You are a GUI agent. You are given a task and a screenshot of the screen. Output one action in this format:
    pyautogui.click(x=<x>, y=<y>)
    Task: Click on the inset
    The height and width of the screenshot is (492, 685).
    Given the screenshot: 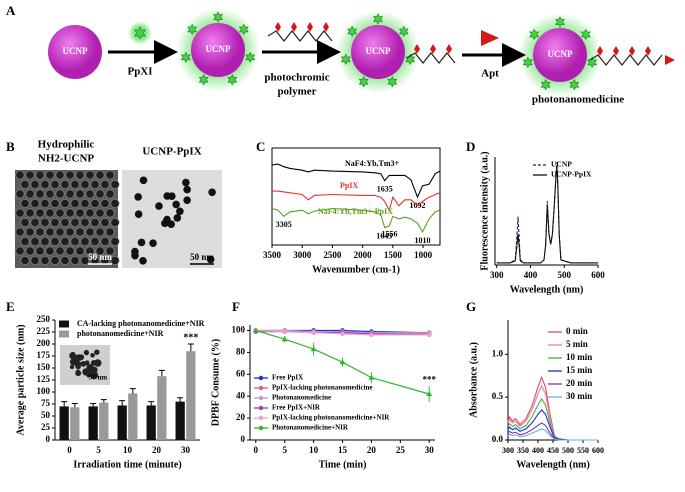 What is the action you would take?
    pyautogui.click(x=85, y=365)
    